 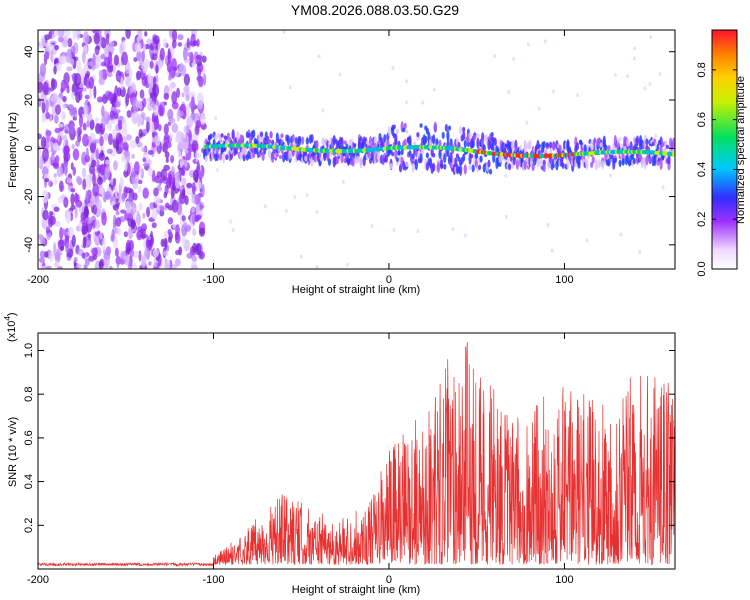 I want to click on colorbar-tick-label: 0.2, so click(x=702, y=219).